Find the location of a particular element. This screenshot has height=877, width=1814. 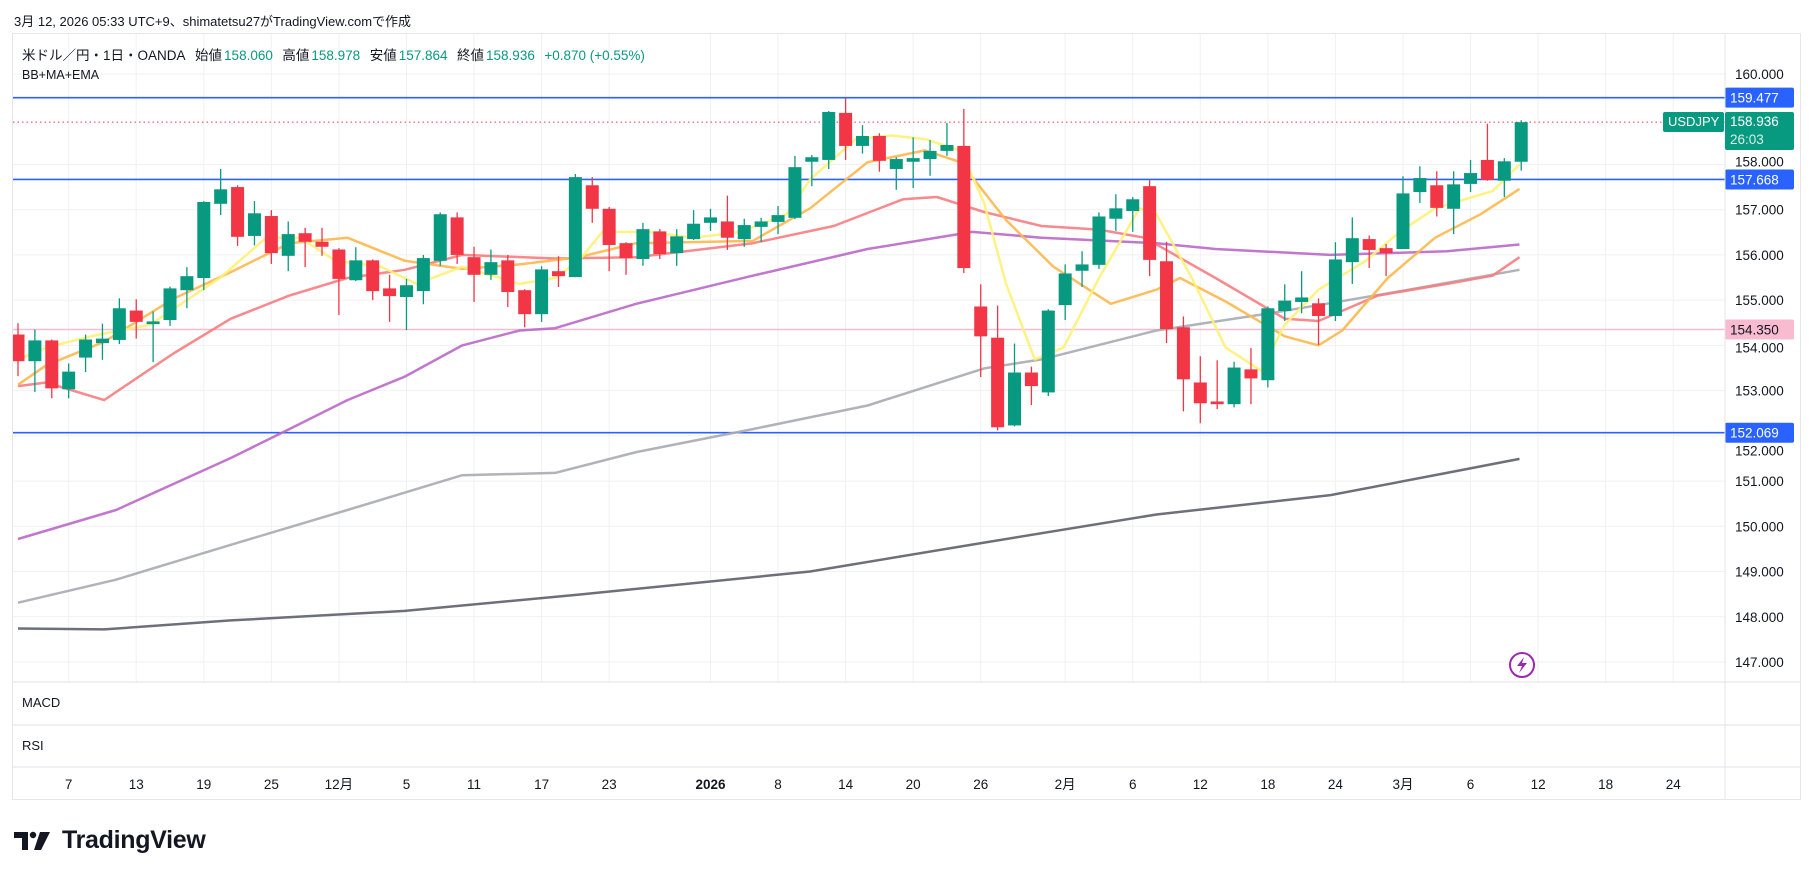

time-tick-label: 20 is located at coordinates (913, 784).